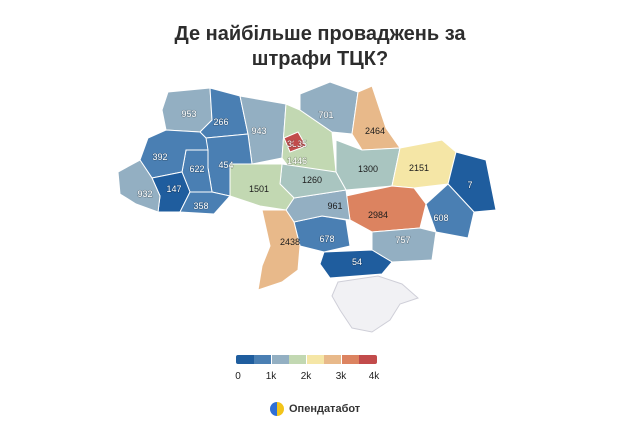  Describe the element at coordinates (174, 154) in the screenshot. I see `region-lvivska` at that location.